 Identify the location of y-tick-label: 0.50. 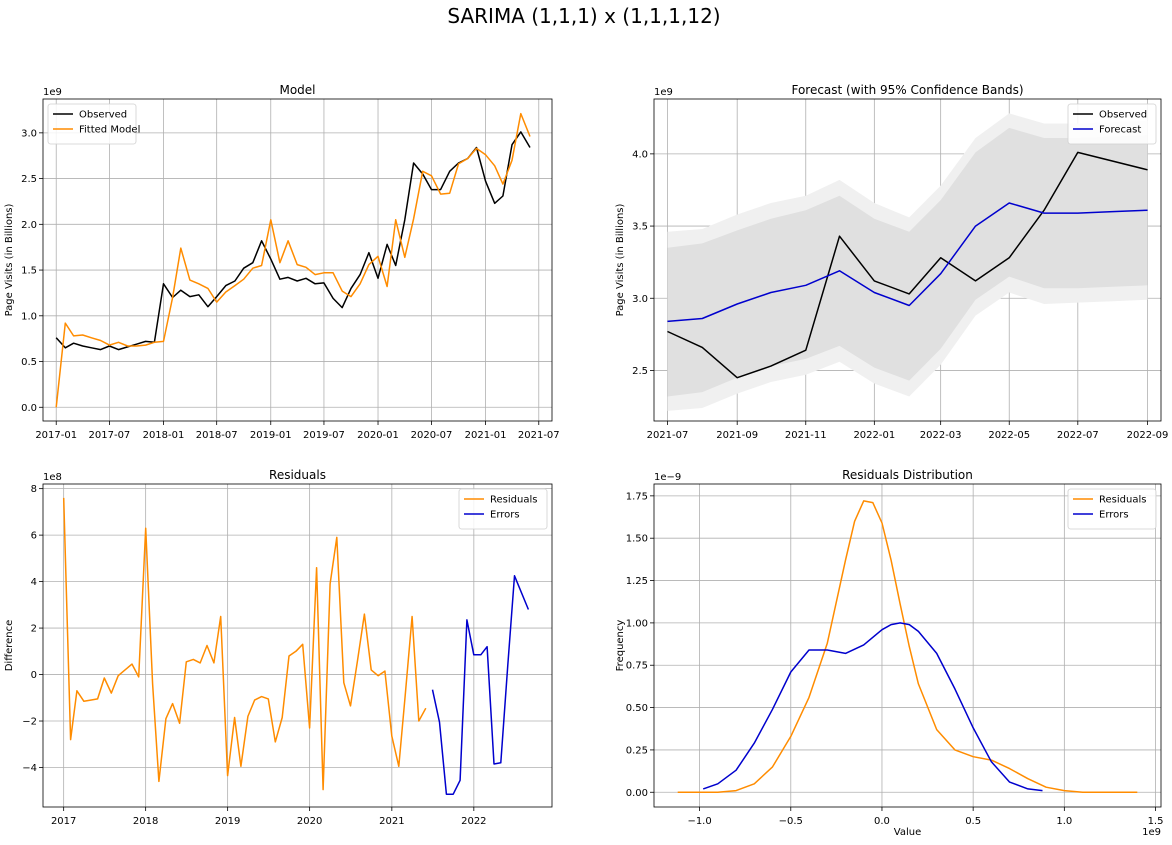
(637, 708).